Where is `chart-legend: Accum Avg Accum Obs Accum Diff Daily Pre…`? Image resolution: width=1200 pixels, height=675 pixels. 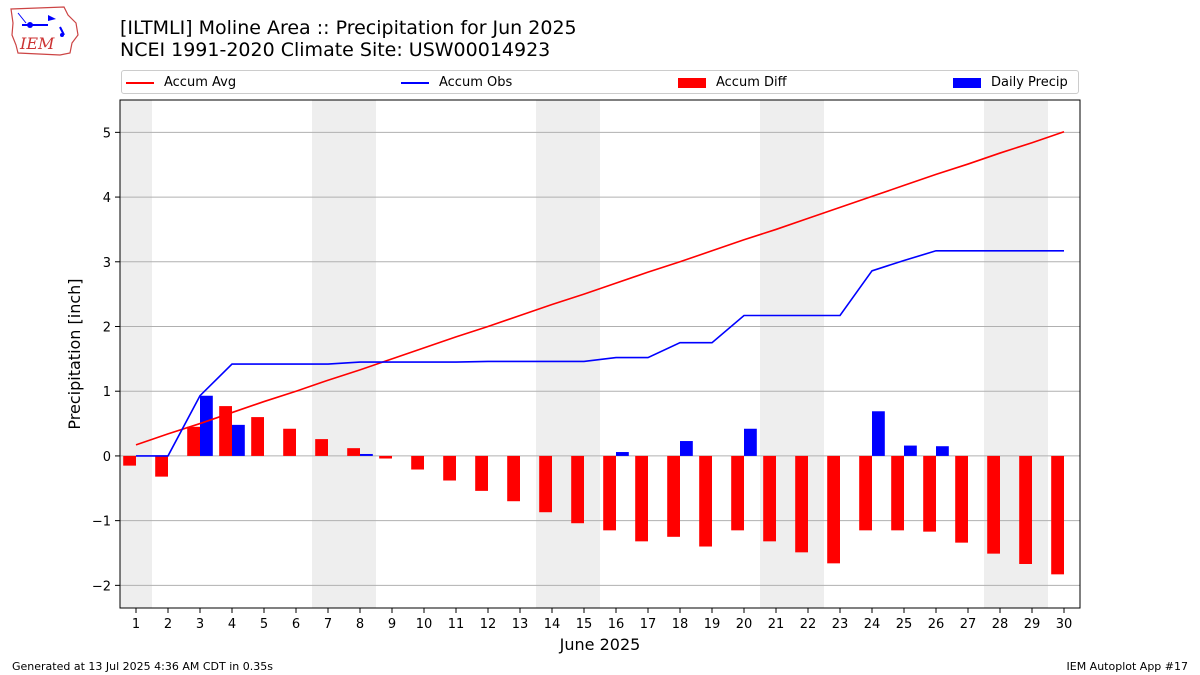
chart-legend: Accum Avg Accum Obs Accum Diff Daily Pre… is located at coordinates (600, 82).